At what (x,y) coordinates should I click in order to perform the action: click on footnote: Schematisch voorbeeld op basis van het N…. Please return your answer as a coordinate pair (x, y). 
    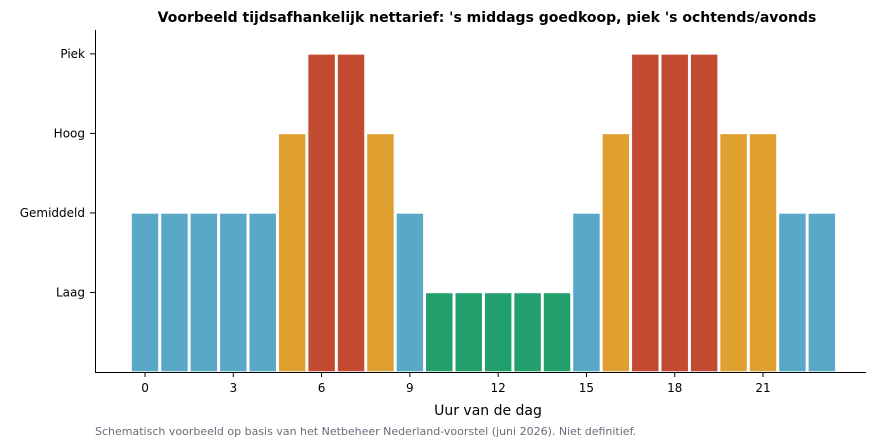
    Looking at the image, I should click on (365, 431).